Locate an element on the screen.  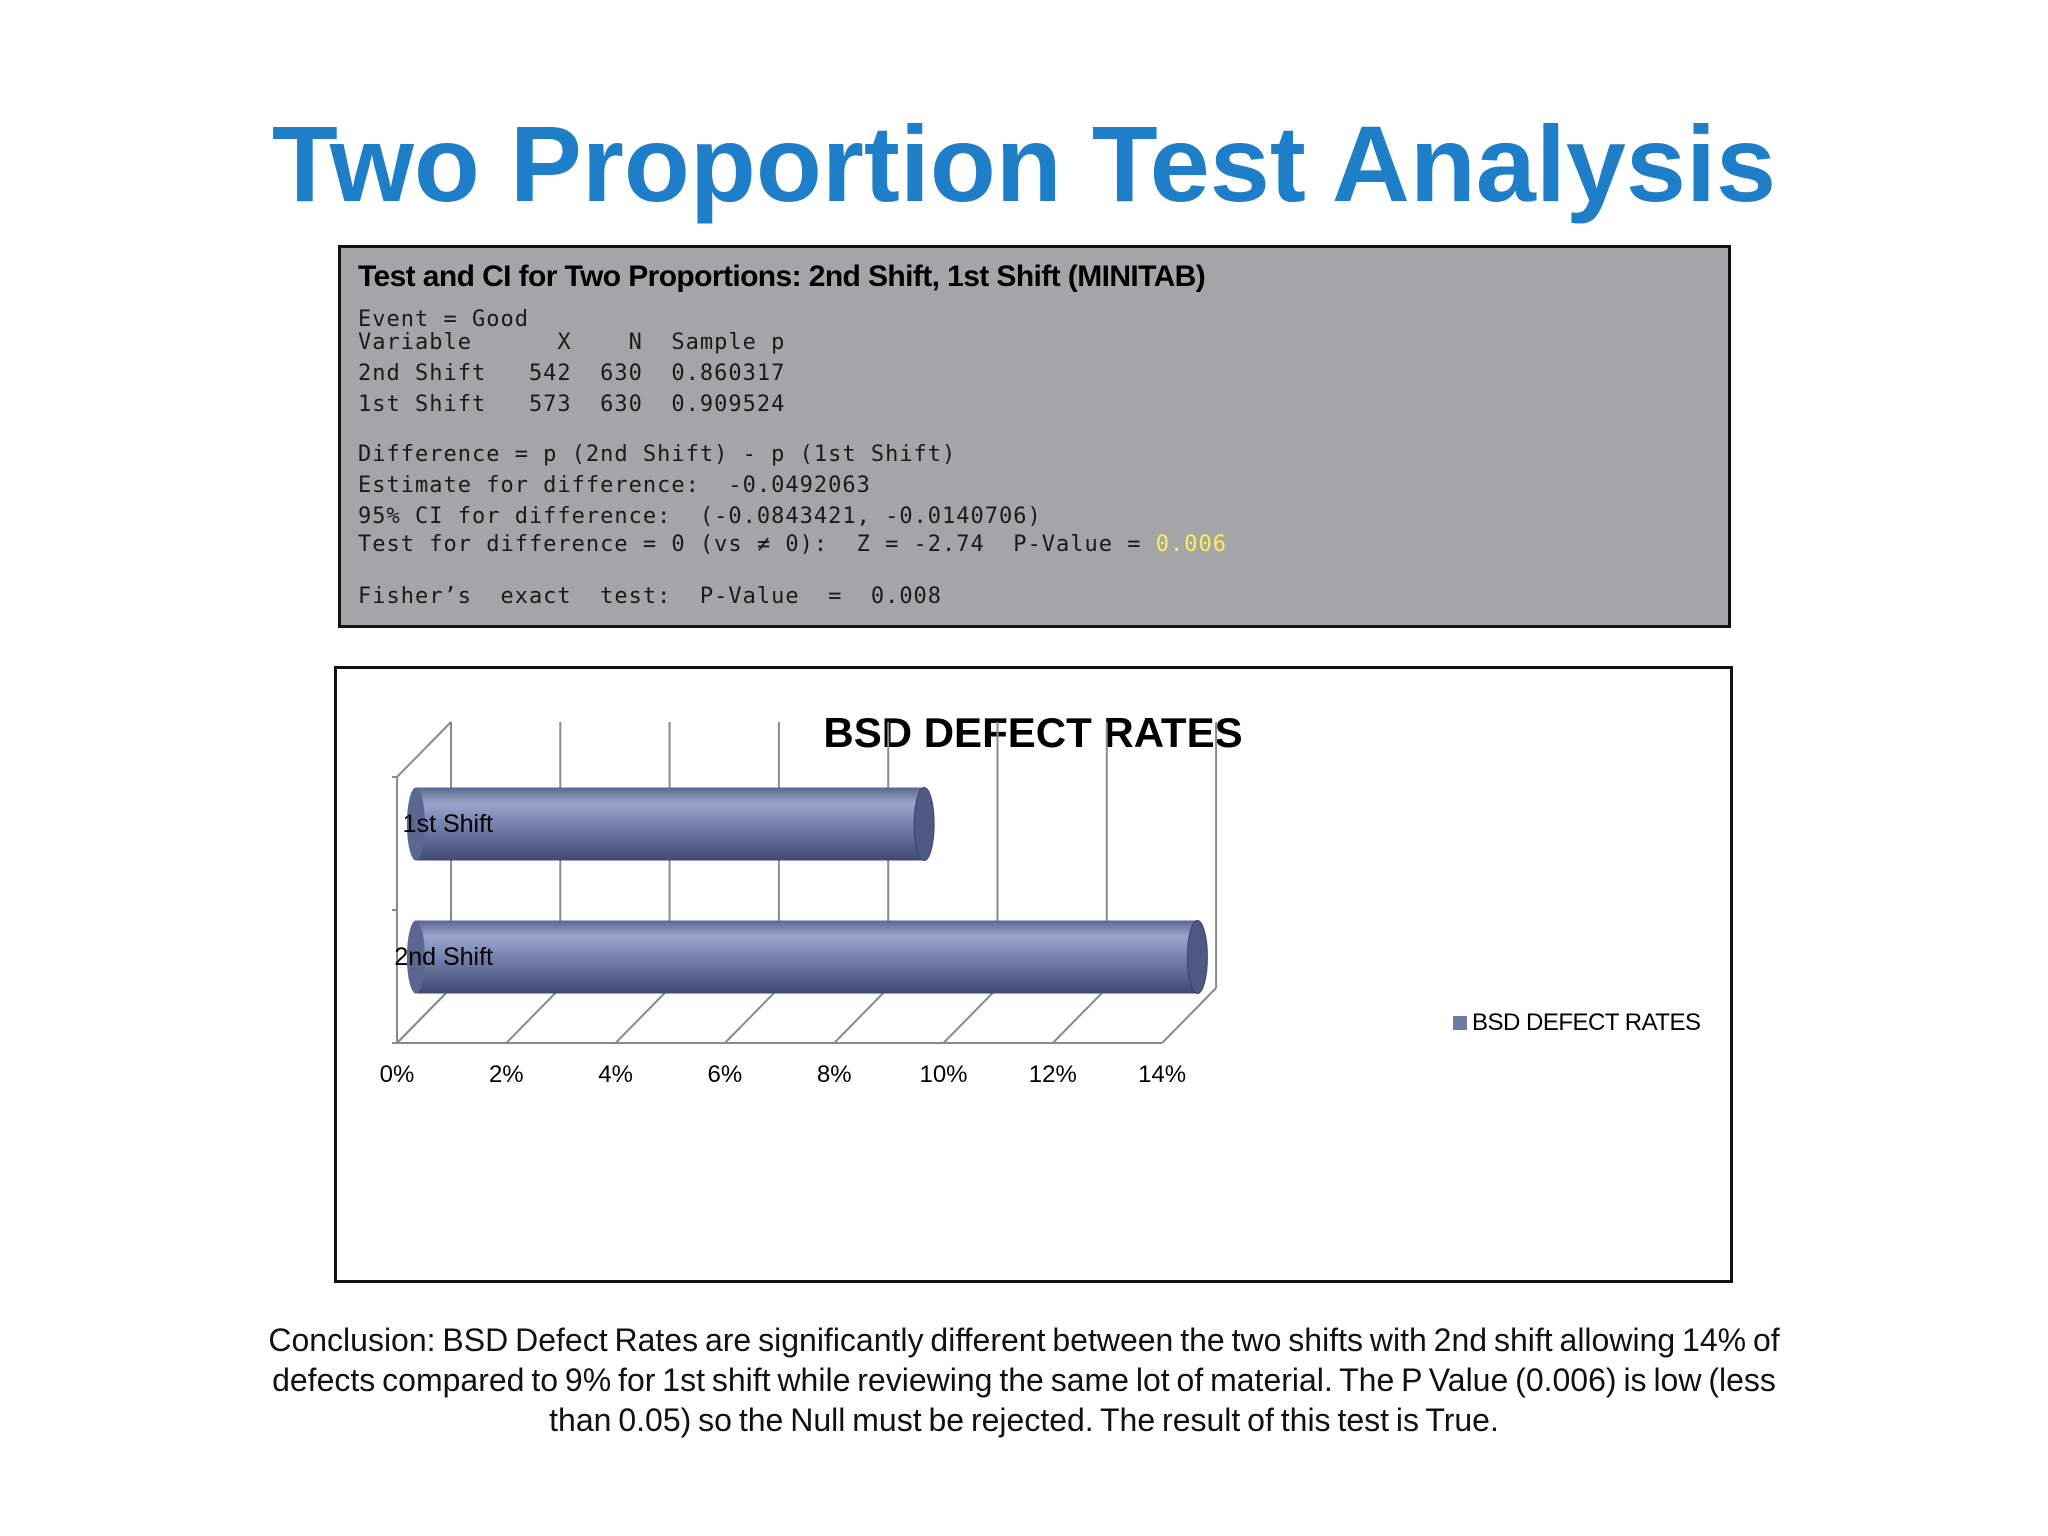
x-tick-label: 8% is located at coordinates (834, 1074).